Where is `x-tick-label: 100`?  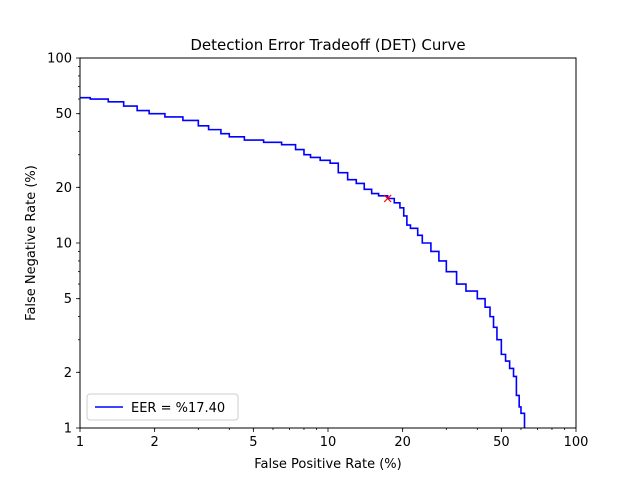 x-tick-label: 100 is located at coordinates (576, 442).